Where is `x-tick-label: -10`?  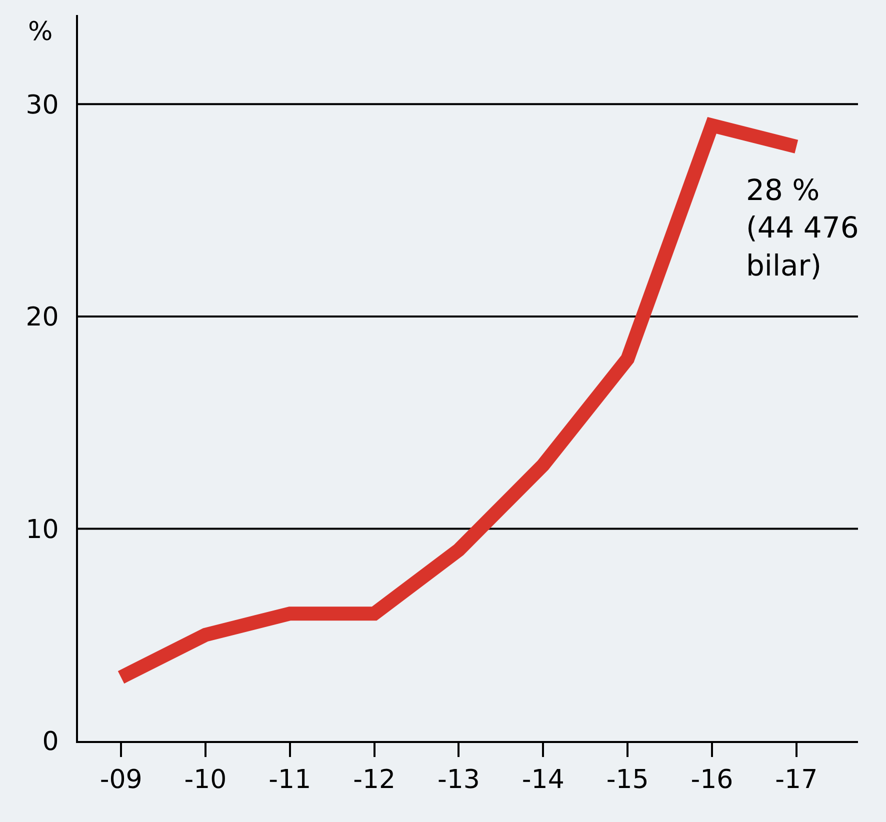
x-tick-label: -10 is located at coordinates (205, 780).